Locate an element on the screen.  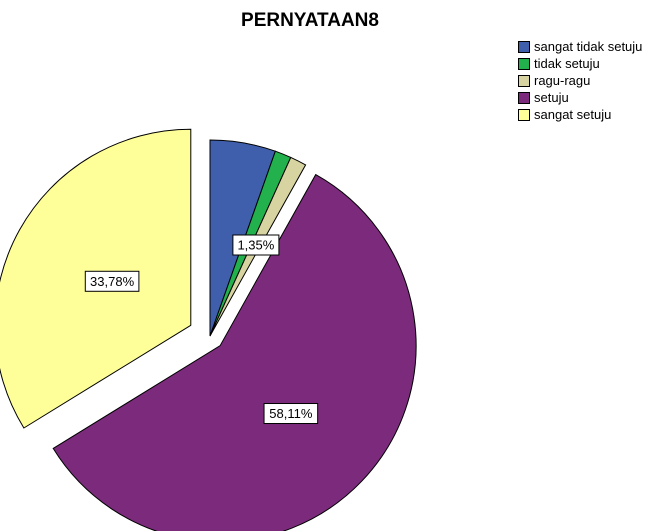
legend-item: ragu-ragu is located at coordinates (580, 80).